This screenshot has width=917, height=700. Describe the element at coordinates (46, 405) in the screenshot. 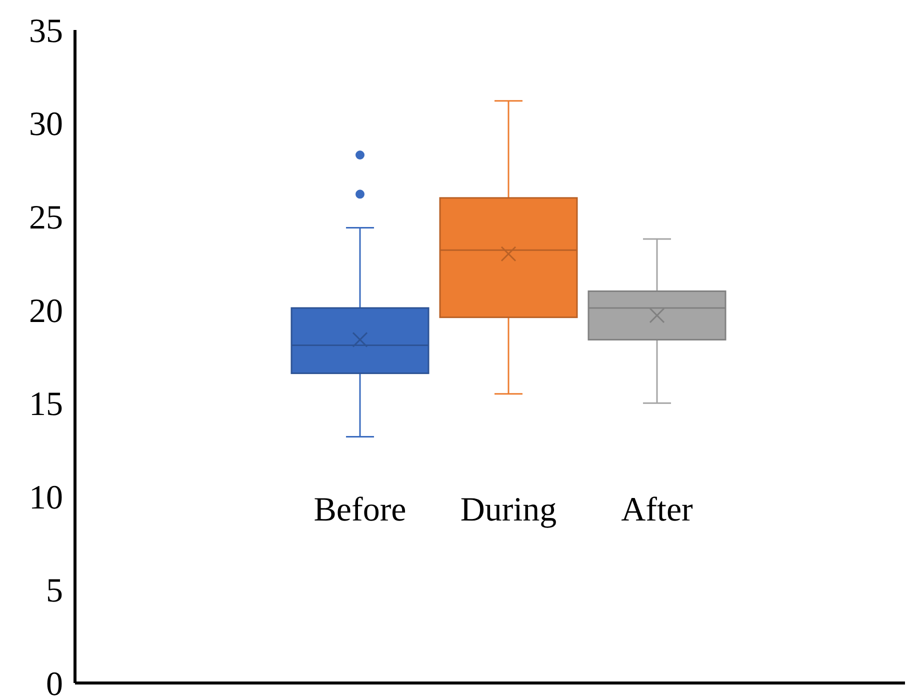

I see `y-tick-label: 15` at that location.